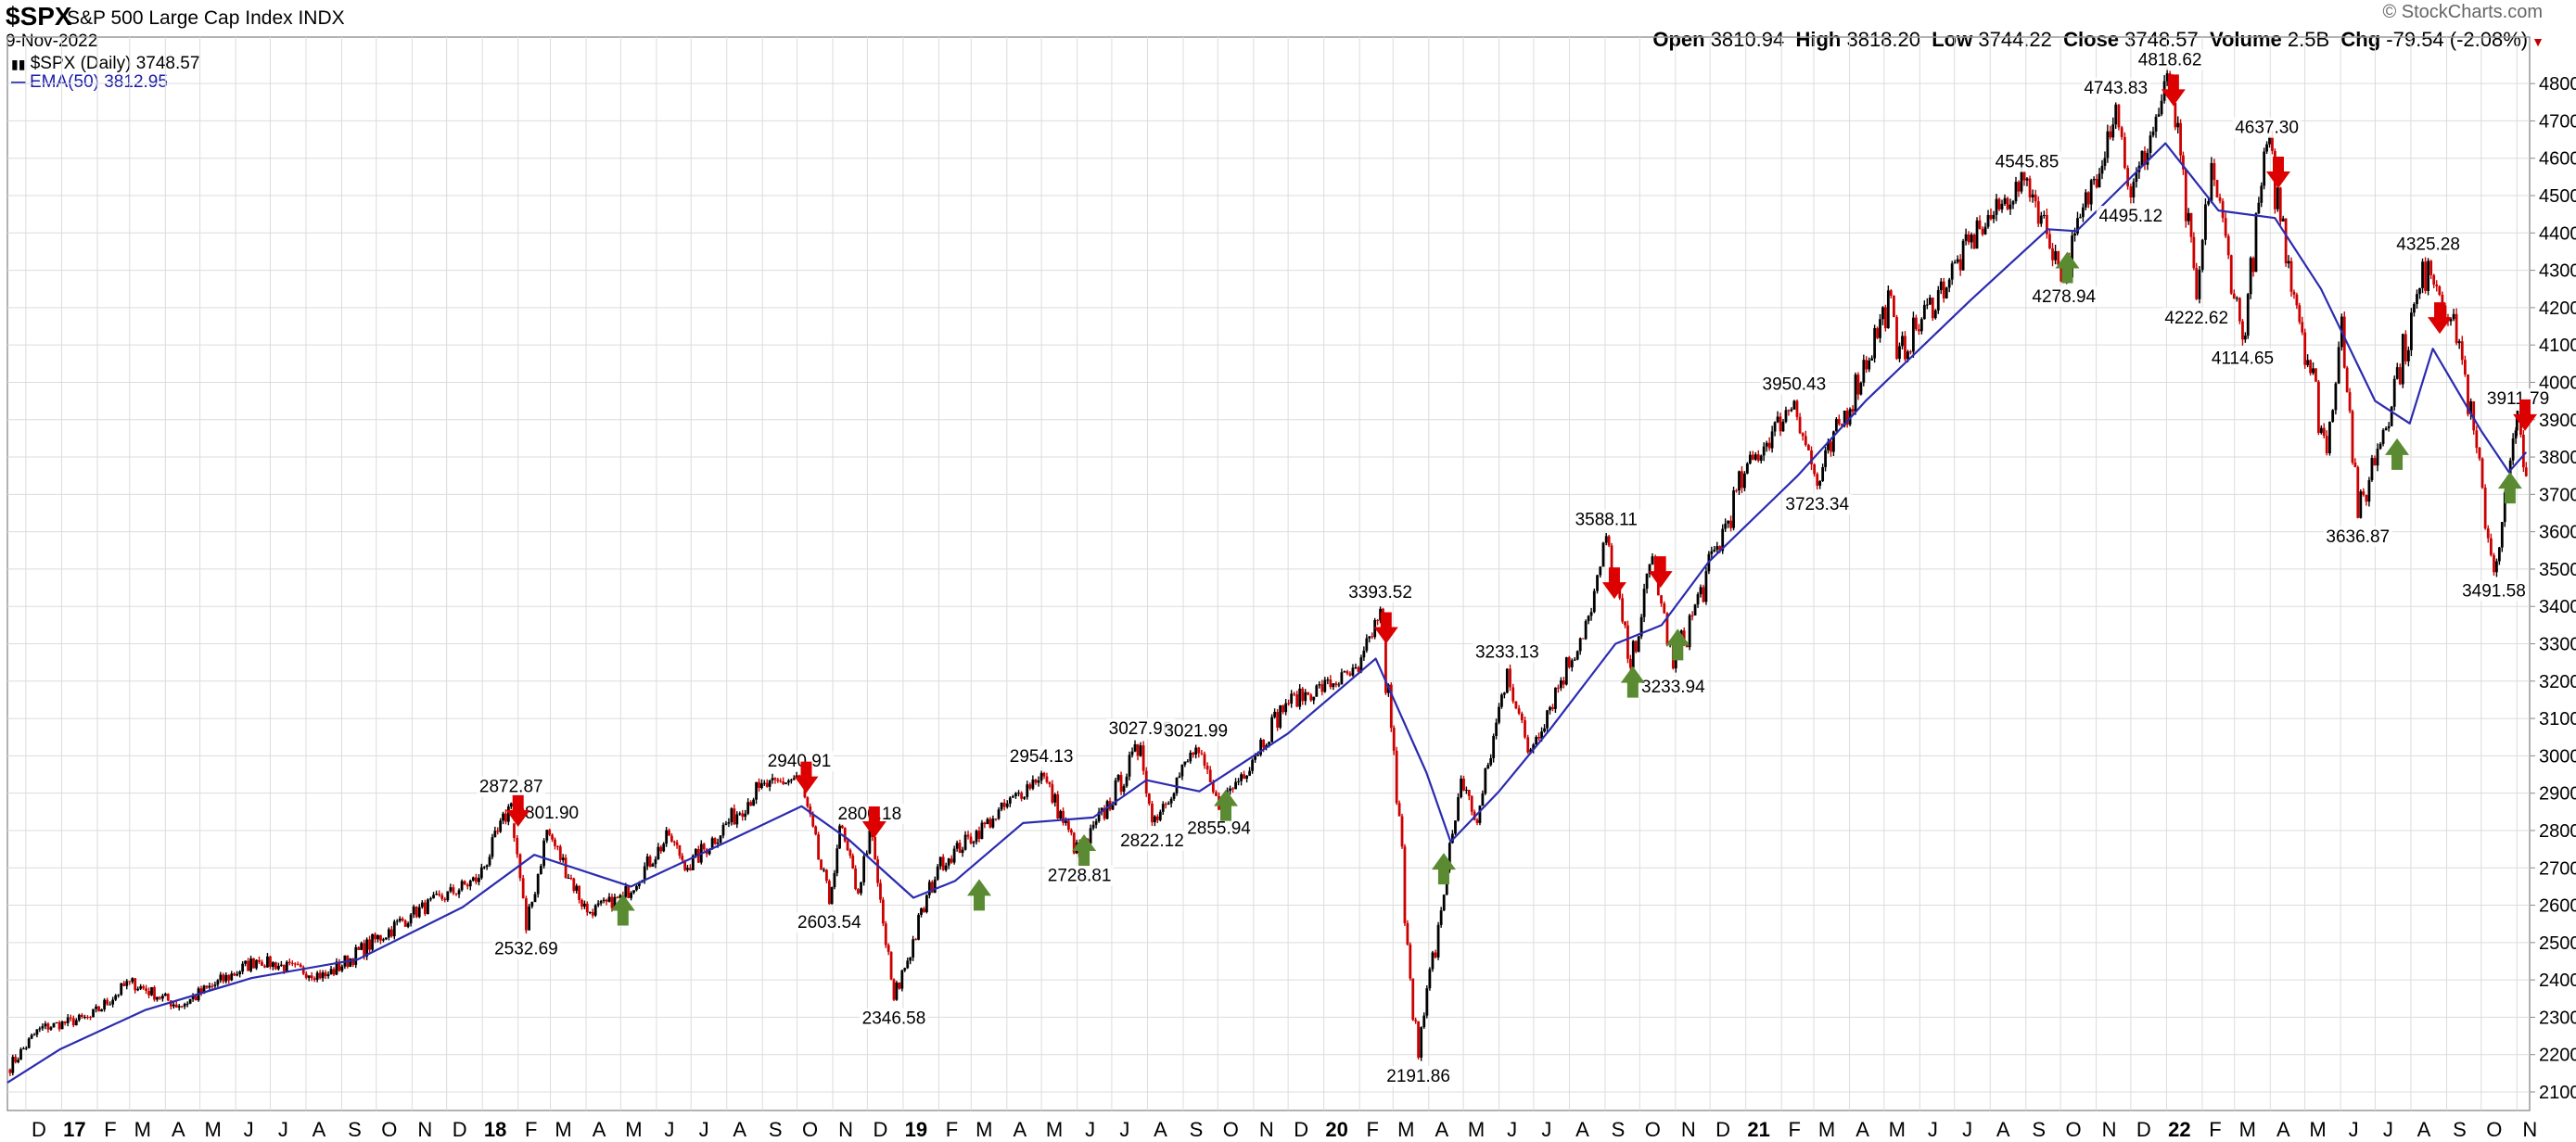 Image resolution: width=2576 pixels, height=1142 pixels. I want to click on up-arrow-icon, so click(1678, 644).